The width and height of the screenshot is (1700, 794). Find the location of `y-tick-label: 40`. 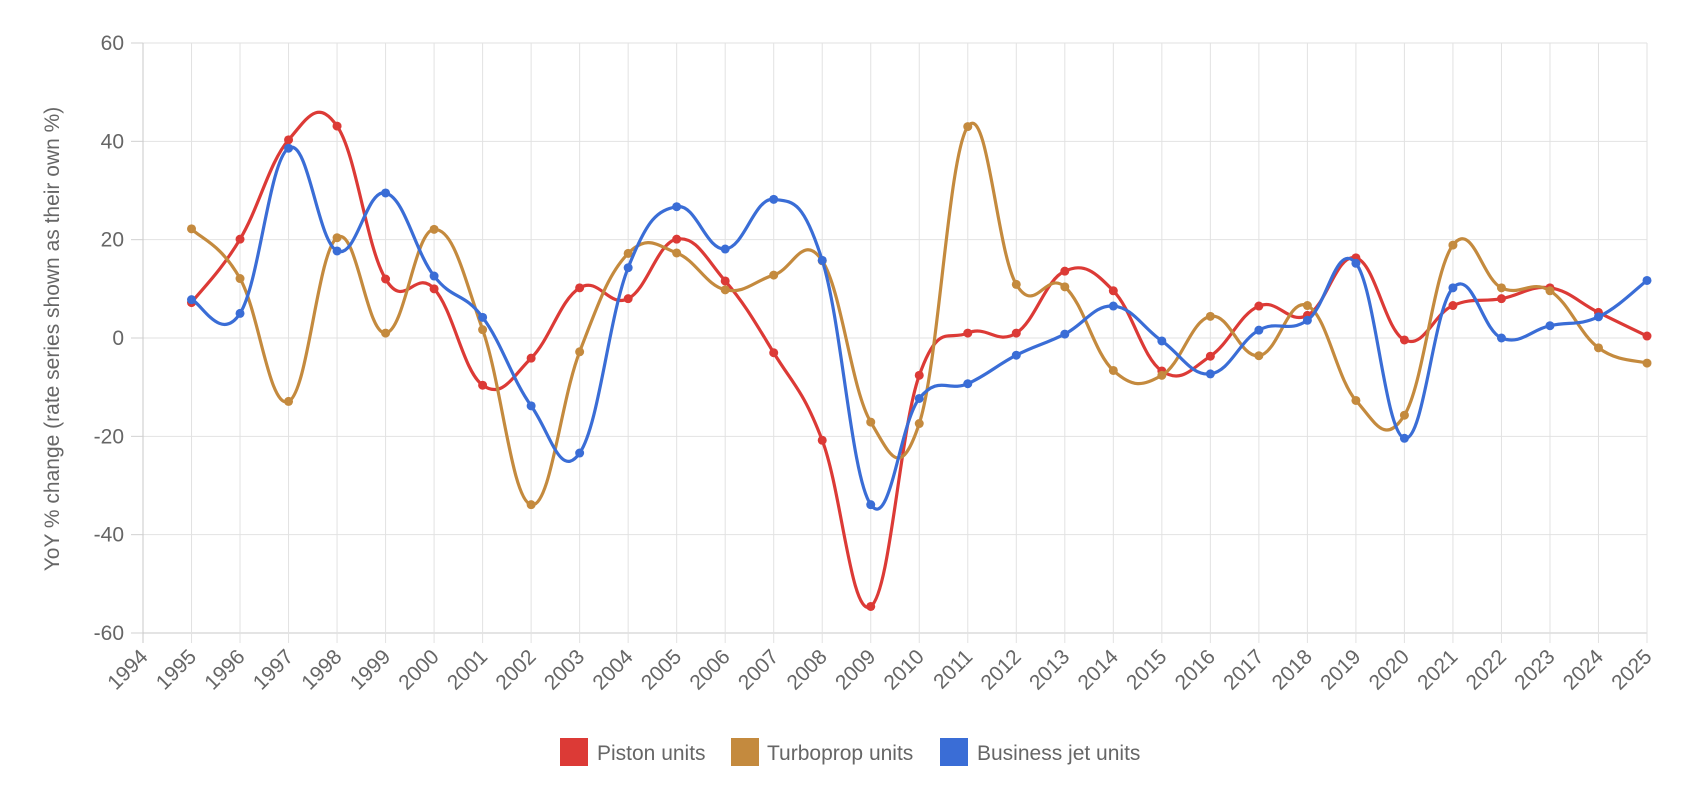

y-tick-label: 40 is located at coordinates (112, 141).